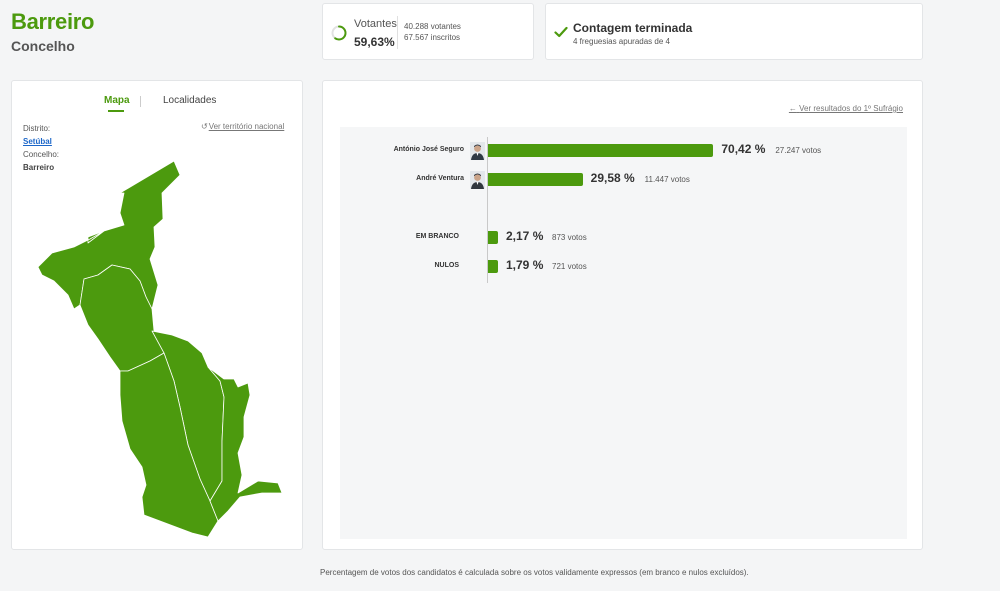 This screenshot has width=1000, height=591. I want to click on chart-axis-line, so click(487, 210).